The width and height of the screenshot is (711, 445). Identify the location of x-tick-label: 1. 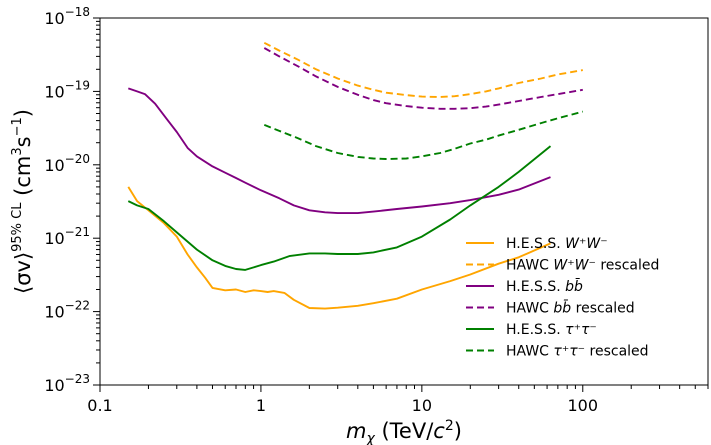
(261, 405).